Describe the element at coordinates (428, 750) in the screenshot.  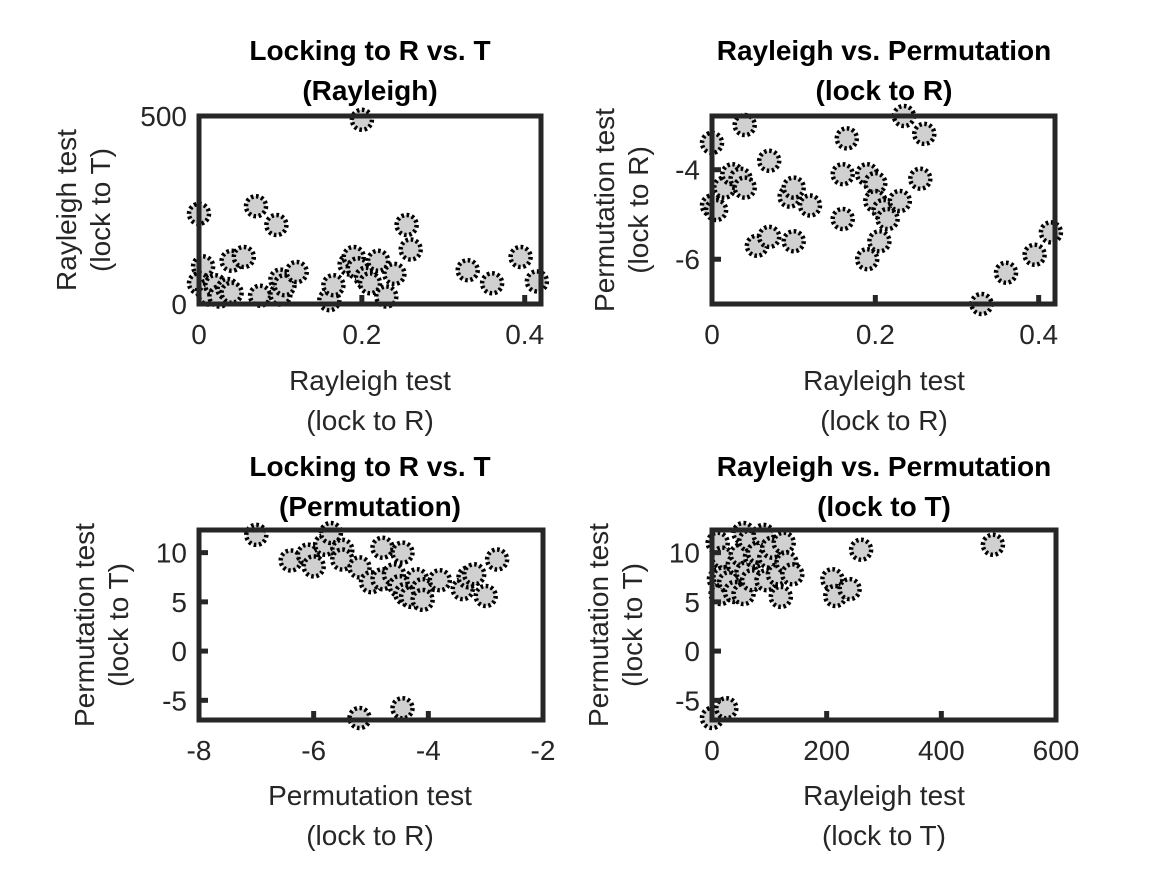
I see `x-tick-label: -4` at that location.